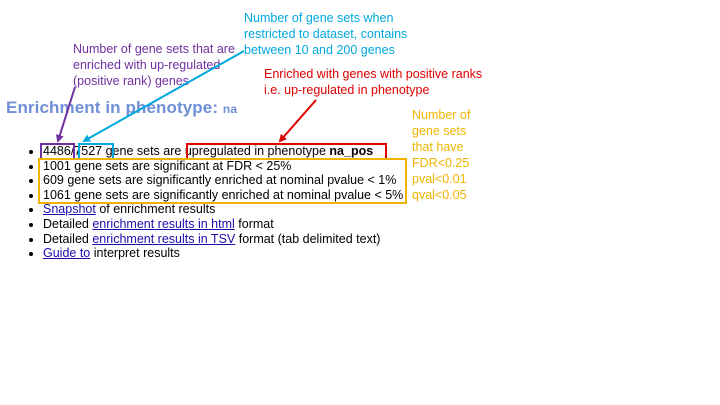 The image size is (720, 405). Describe the element at coordinates (439, 179) in the screenshot. I see `annotation-line: pval<0.01` at that location.